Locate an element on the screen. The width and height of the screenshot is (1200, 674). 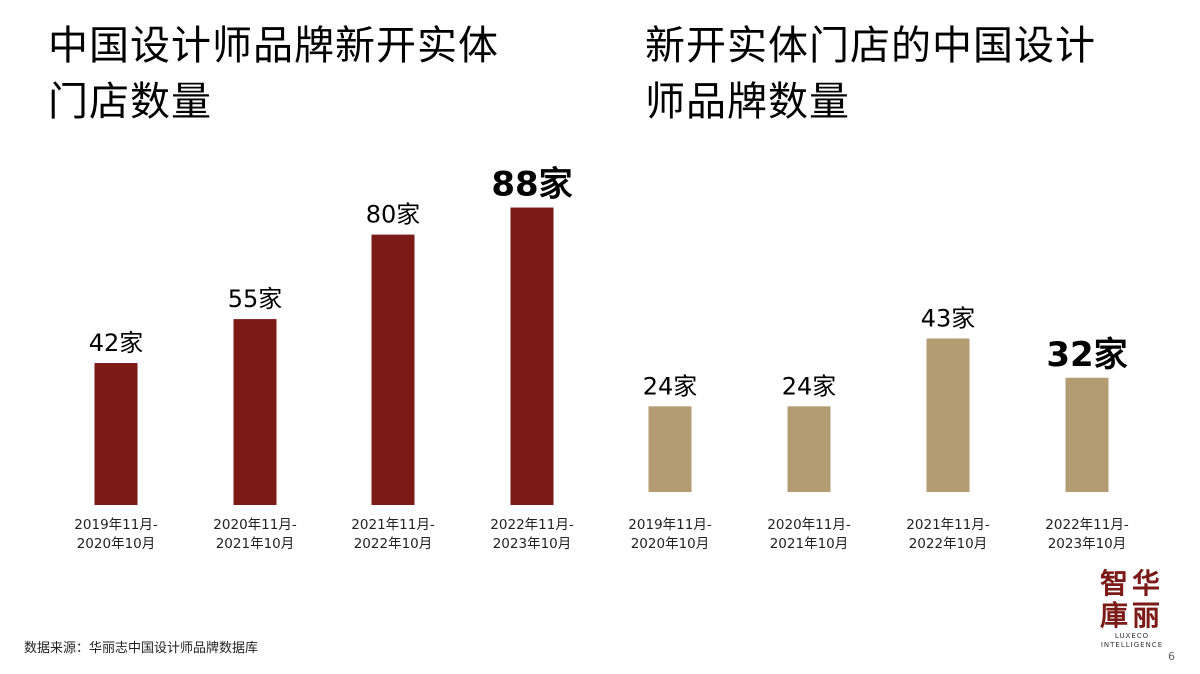
data-label-1: 42家 is located at coordinates (116, 343).